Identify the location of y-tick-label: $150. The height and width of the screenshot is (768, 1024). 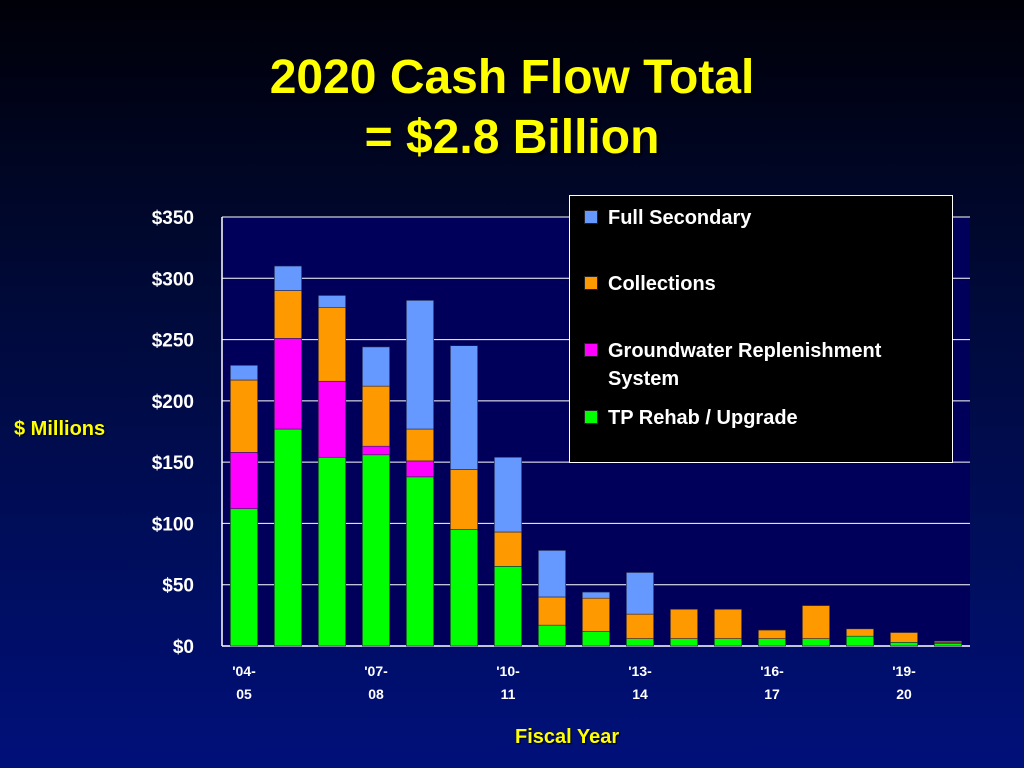
(173, 463).